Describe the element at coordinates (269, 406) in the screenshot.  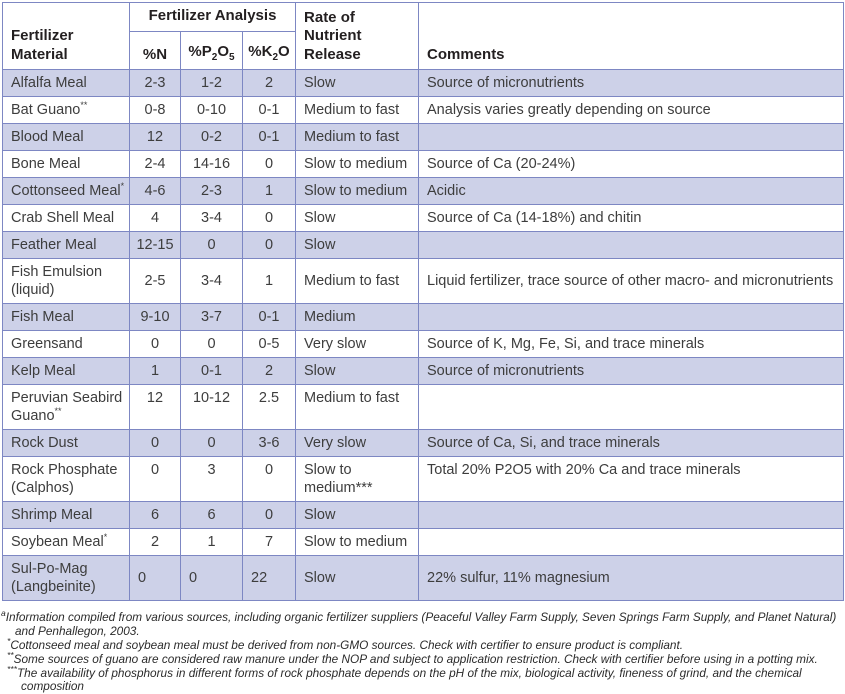
I see `percent-k2o-cell: 2.5` at that location.